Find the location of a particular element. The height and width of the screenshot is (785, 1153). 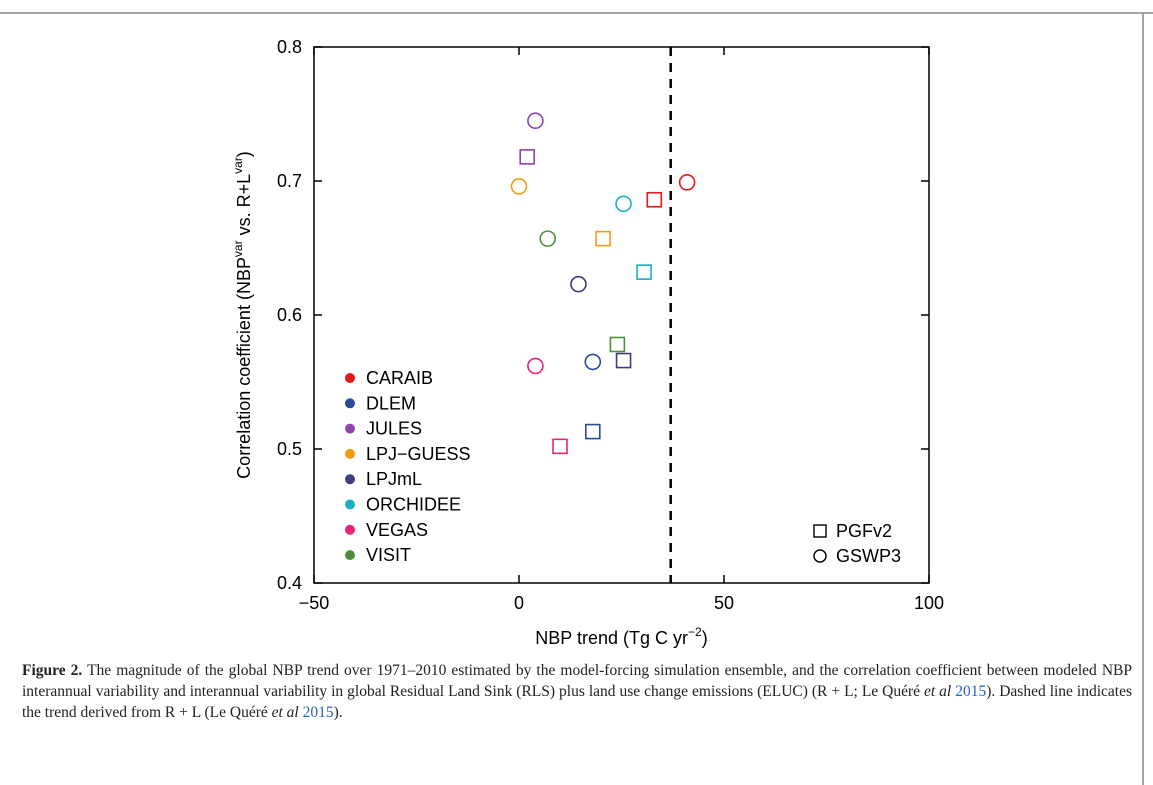

legend-label: DLEM is located at coordinates (391, 403).